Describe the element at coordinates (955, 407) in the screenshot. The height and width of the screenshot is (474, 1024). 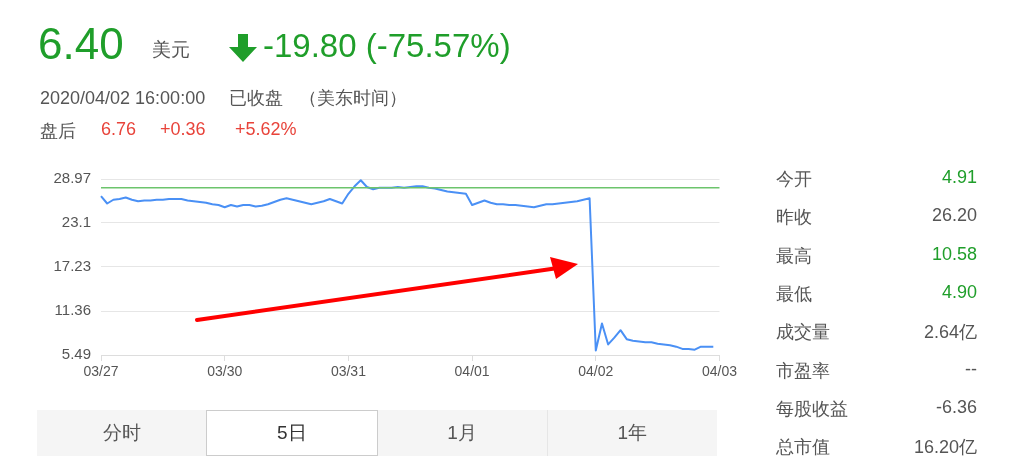
I see `text: -6.36` at that location.